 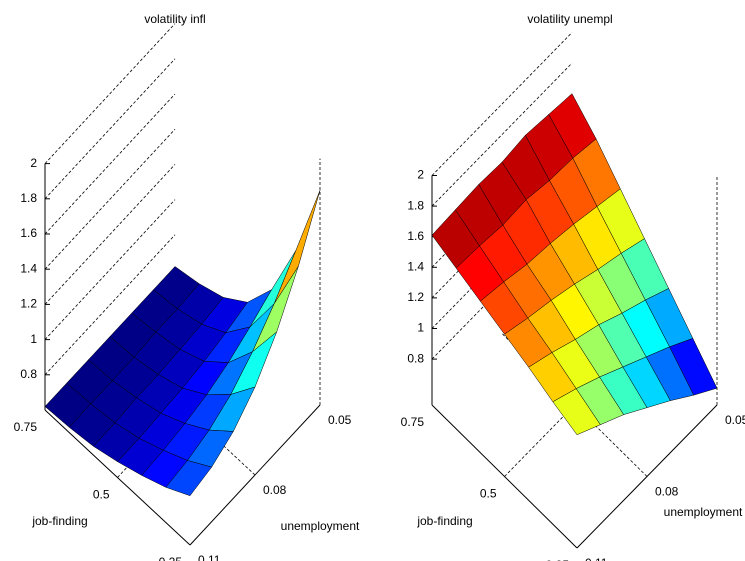 What do you see at coordinates (174, 19) in the screenshot?
I see `z-axis-label: volatility infl` at bounding box center [174, 19].